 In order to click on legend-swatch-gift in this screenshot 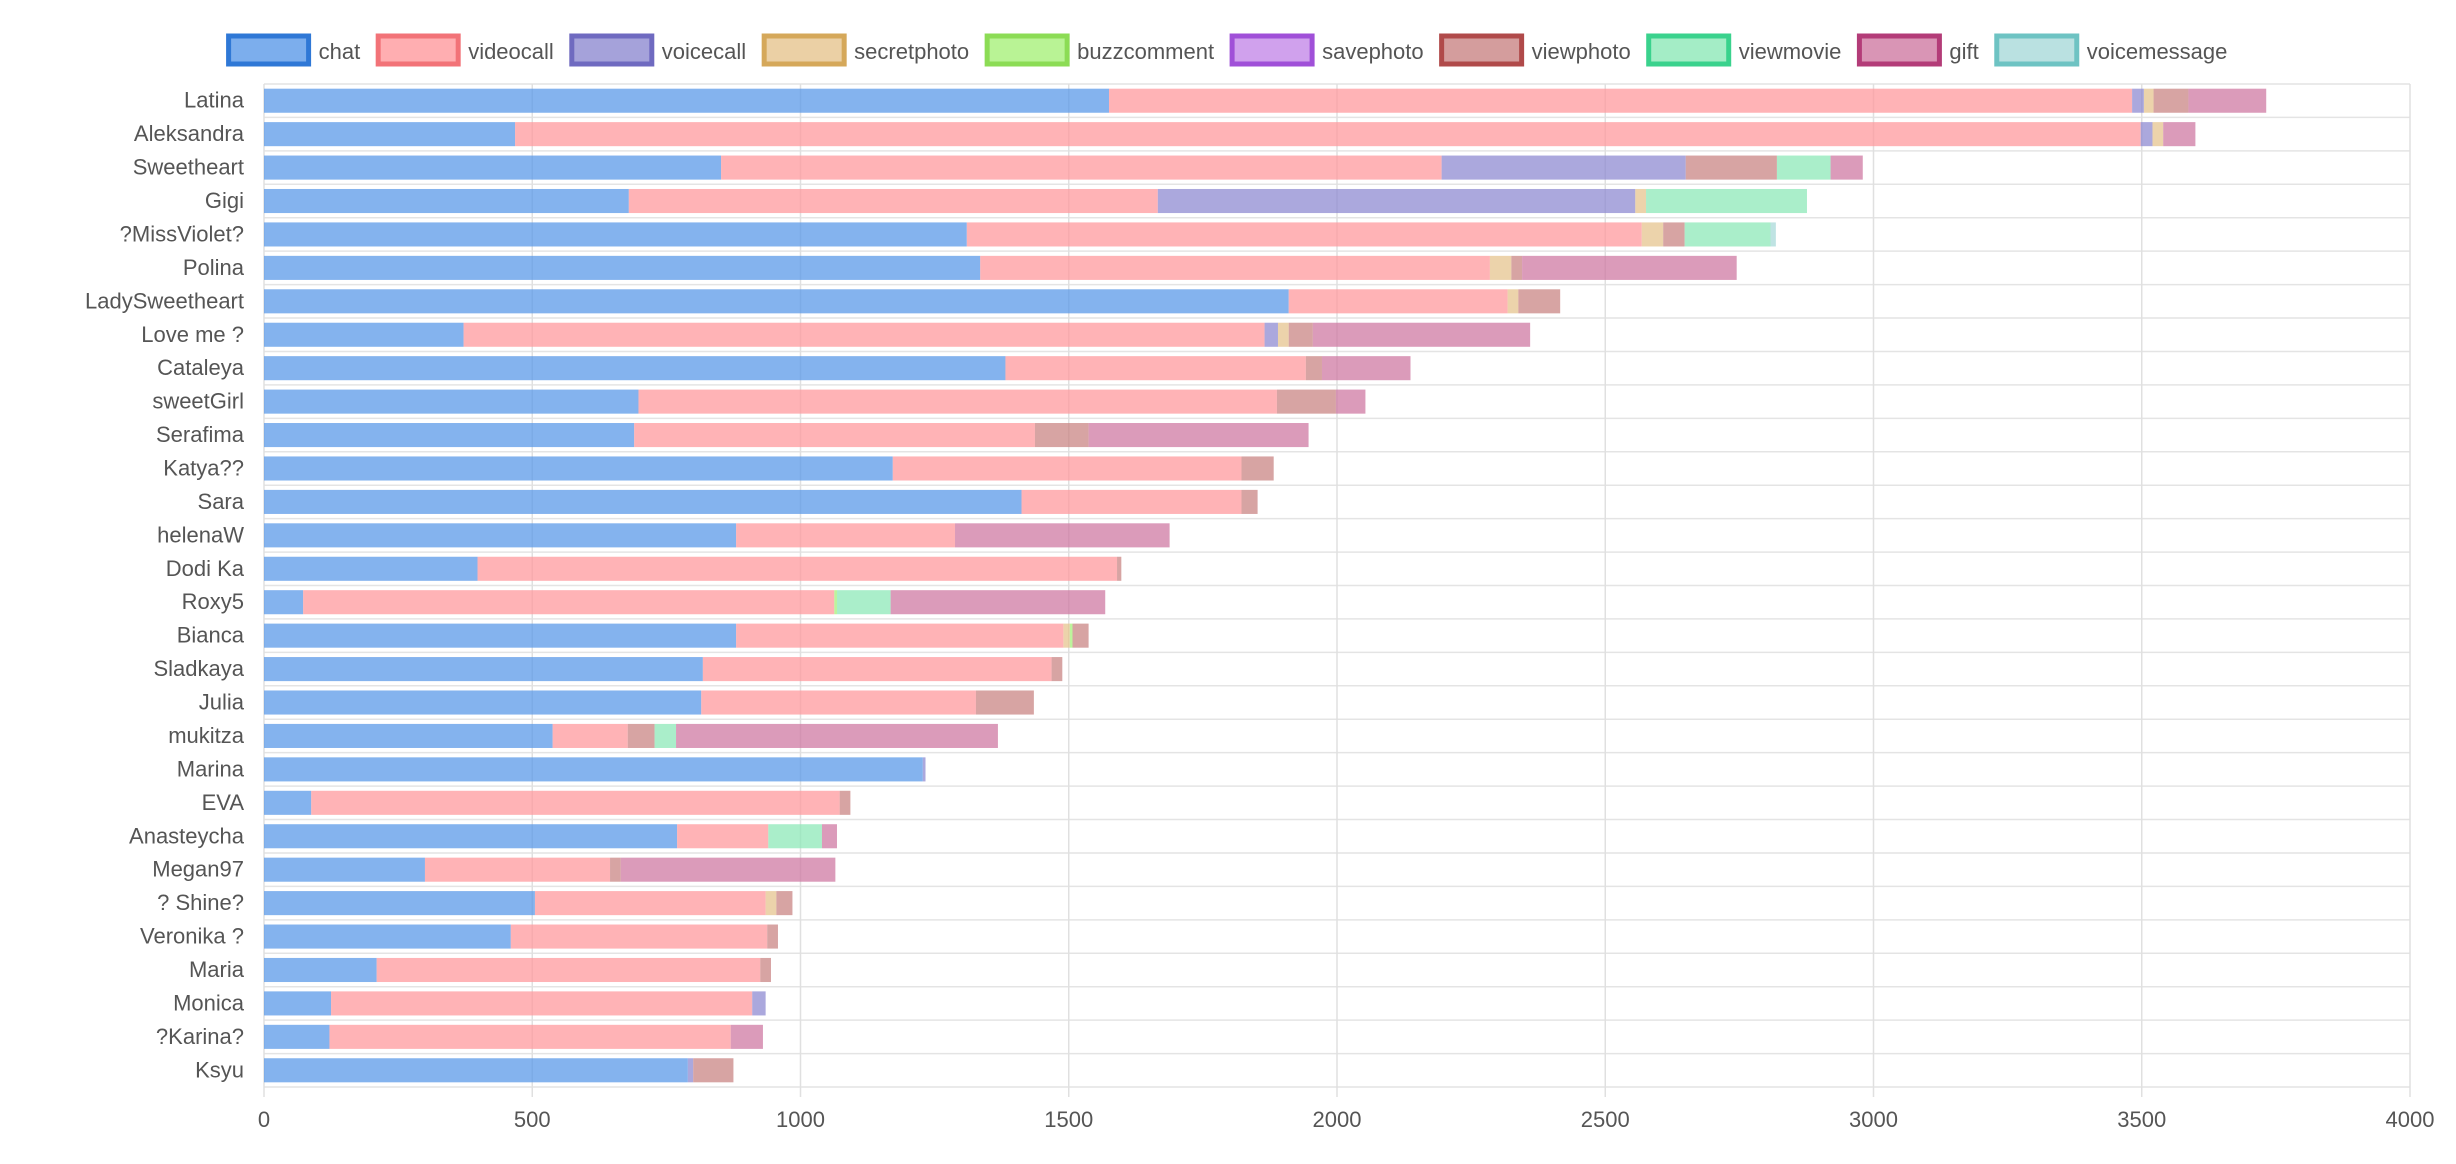, I will do `click(1899, 50)`.